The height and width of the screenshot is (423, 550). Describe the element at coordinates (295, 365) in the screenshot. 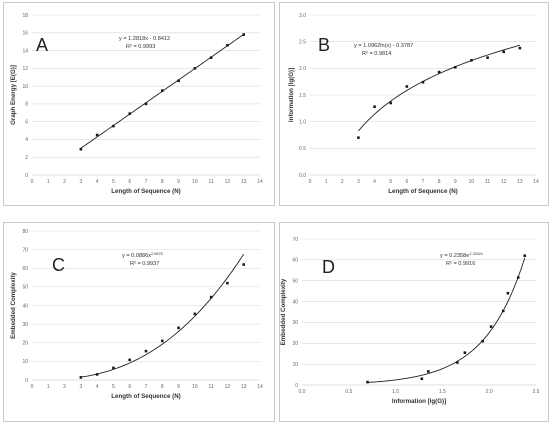

I see `y-tick-label: 10` at that location.